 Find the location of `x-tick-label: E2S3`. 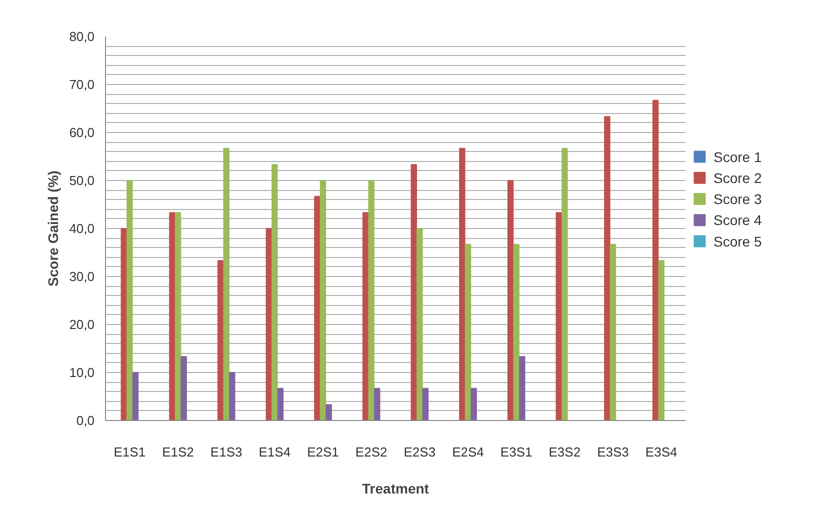

x-tick-label: E2S3 is located at coordinates (420, 452).